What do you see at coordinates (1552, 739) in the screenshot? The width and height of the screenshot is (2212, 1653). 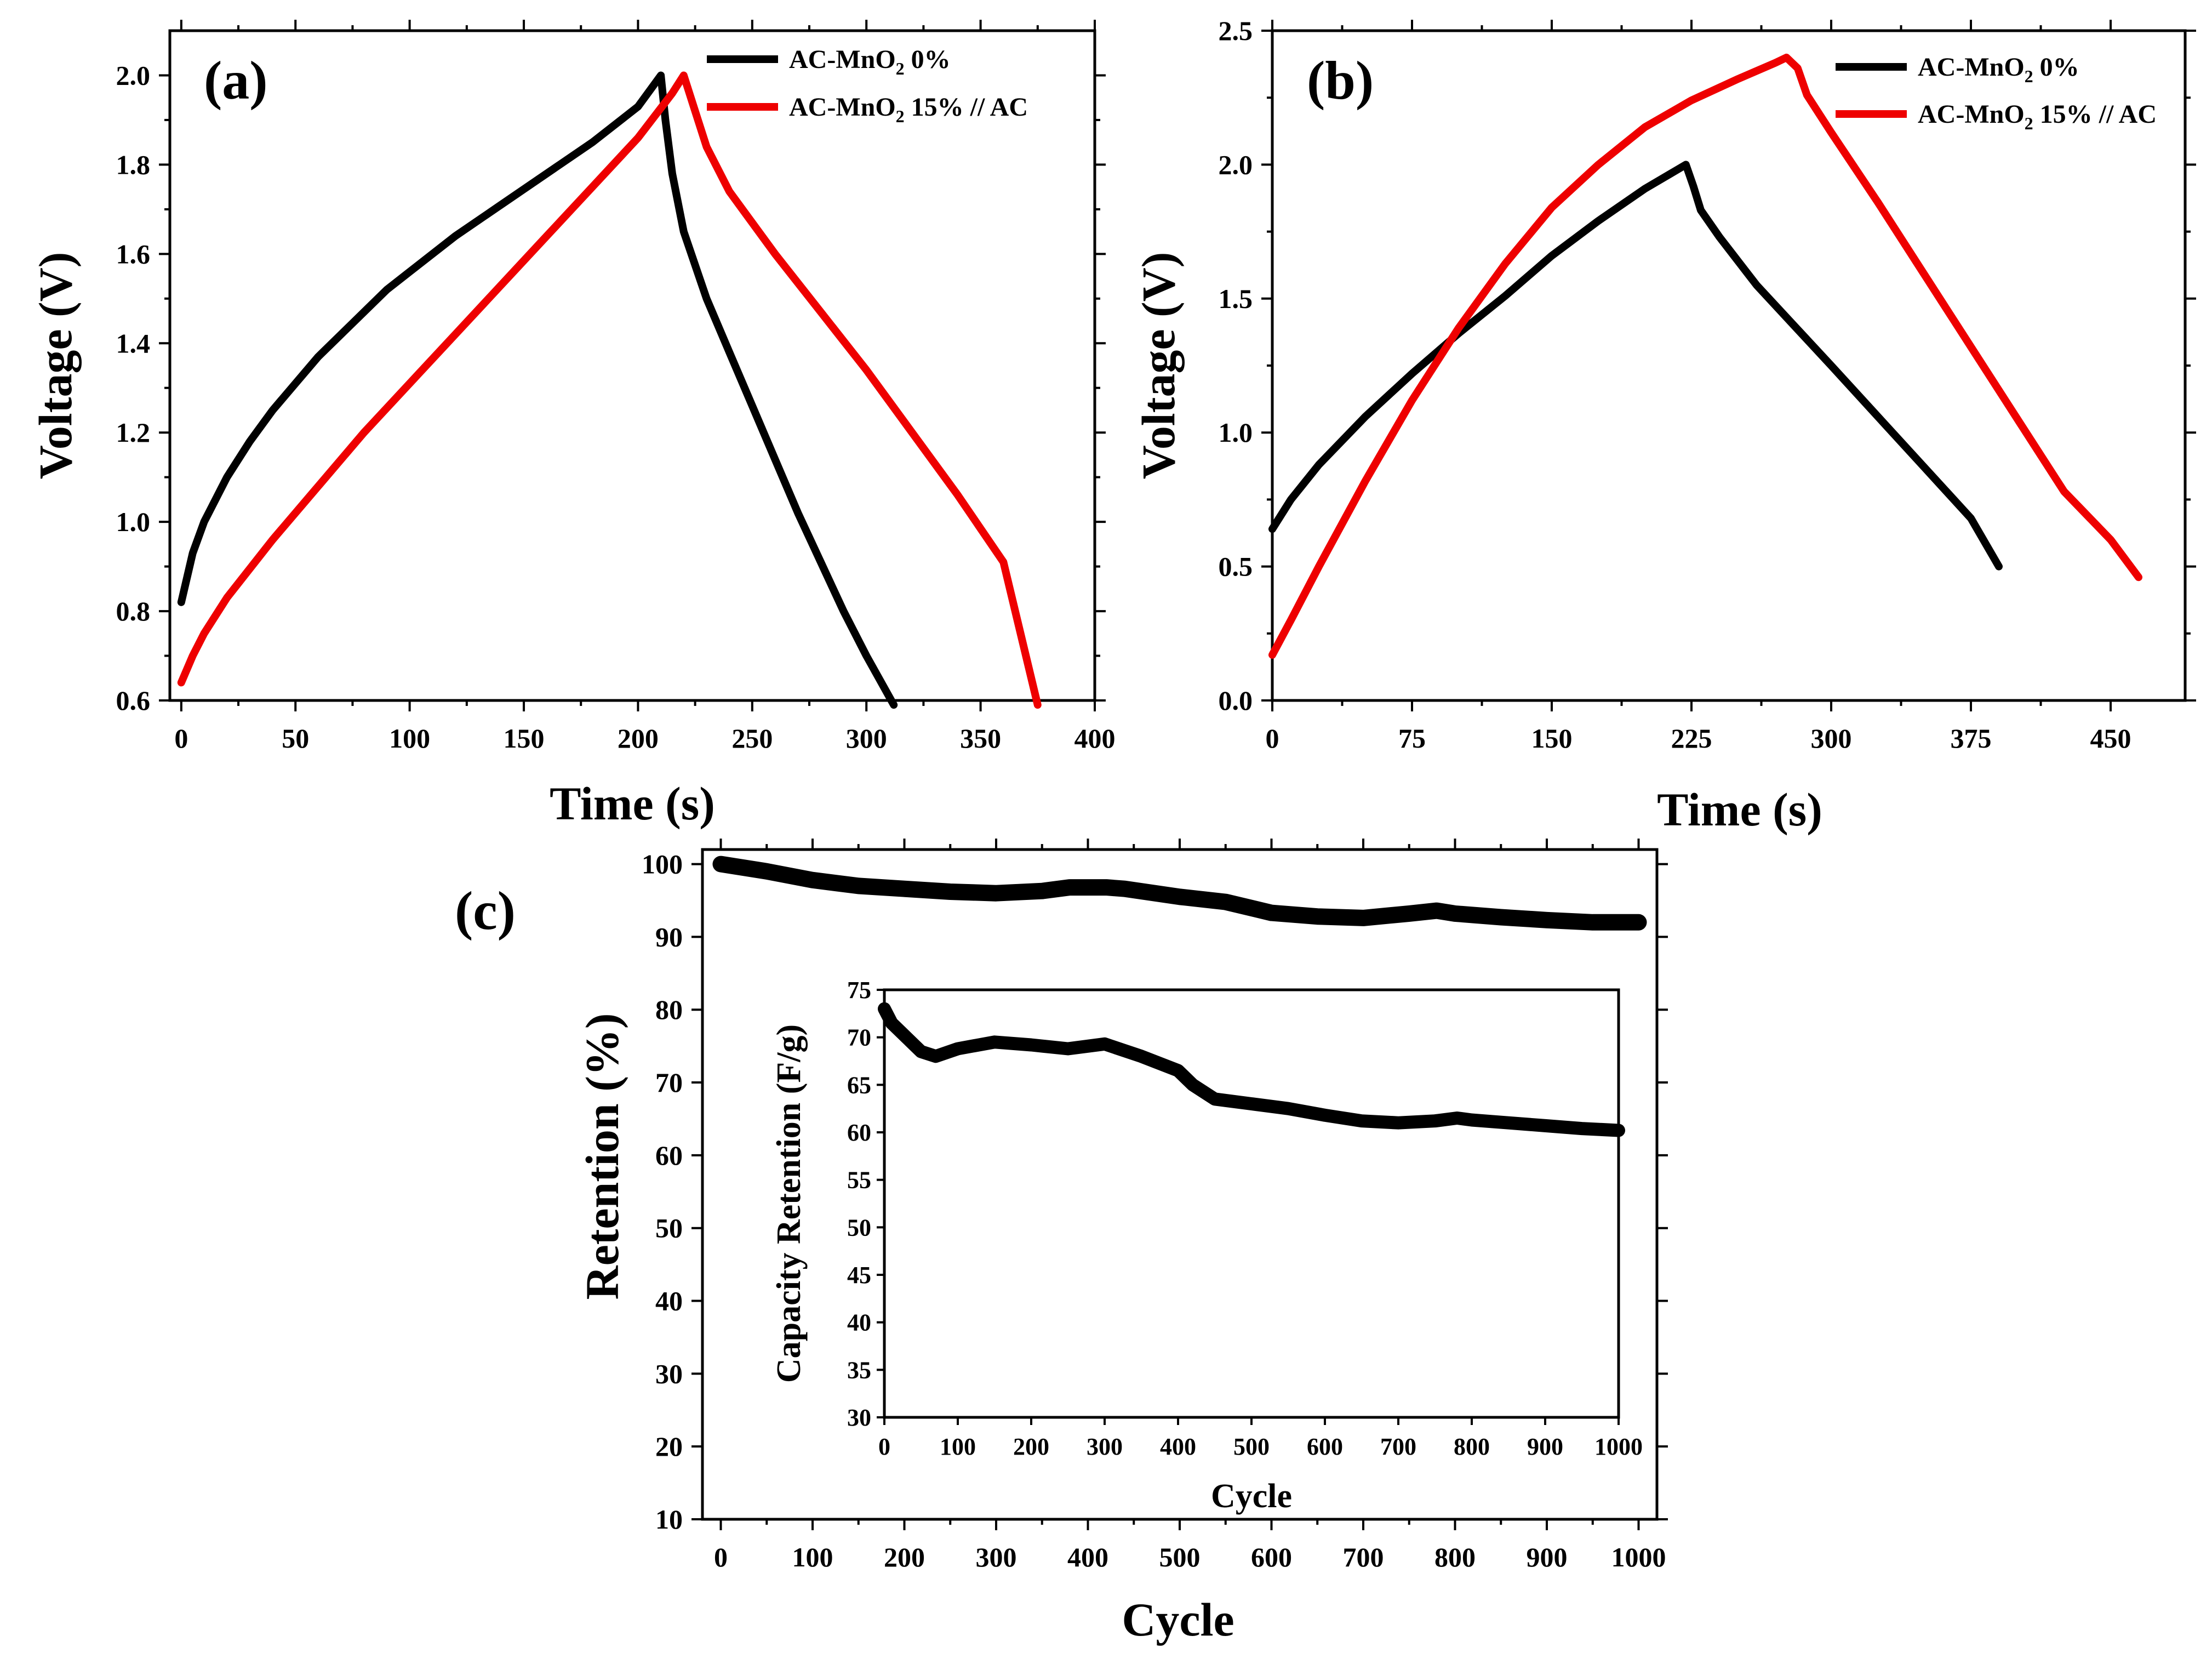 I see `panel-b-x-tick-label: 150` at bounding box center [1552, 739].